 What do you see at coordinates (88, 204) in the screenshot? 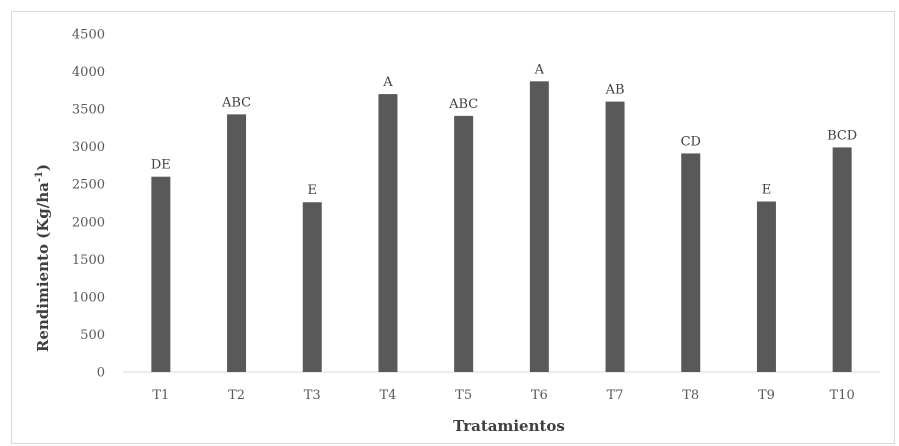
I see `y-axis-ticks: 0 500 1000 1500 2000 2500 3000 3500 4000 4500` at bounding box center [88, 204].